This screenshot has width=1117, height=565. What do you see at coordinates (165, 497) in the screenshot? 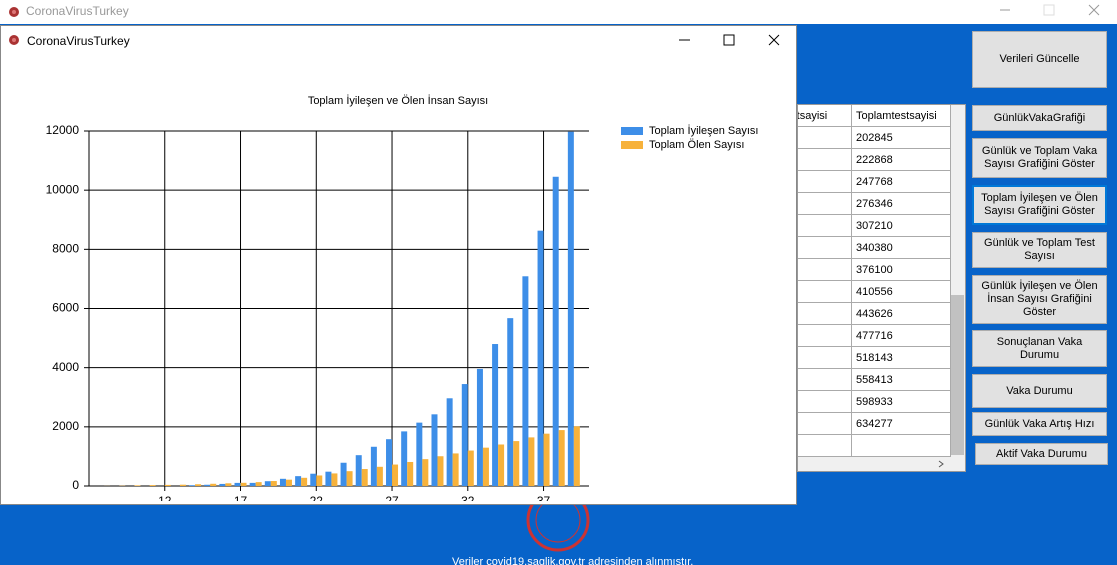
I see `x-tick-label: 12` at bounding box center [165, 497].